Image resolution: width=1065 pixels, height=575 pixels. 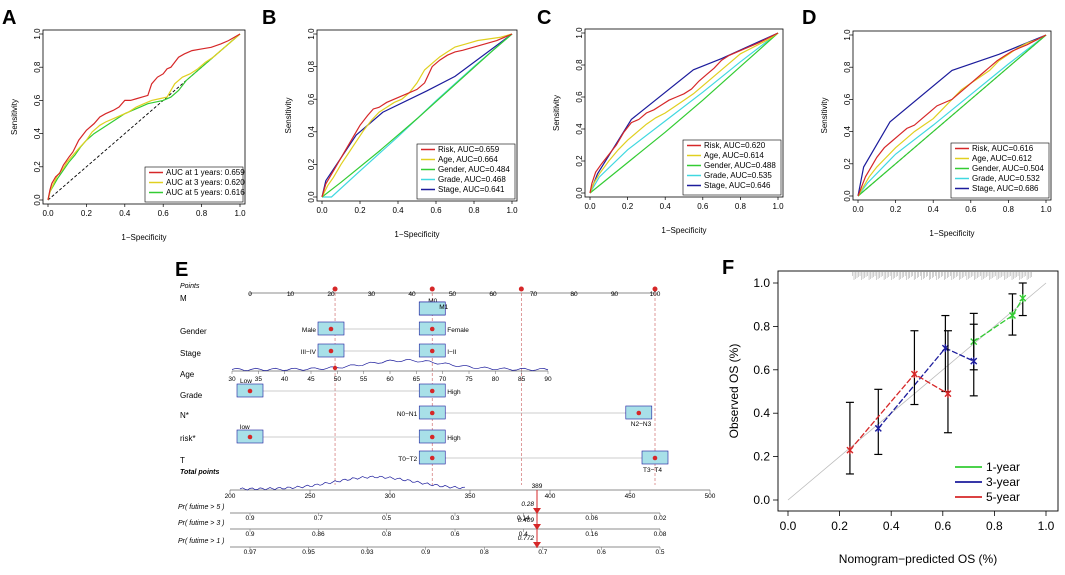 I want to click on age-tick-label: 60, so click(x=390, y=379).